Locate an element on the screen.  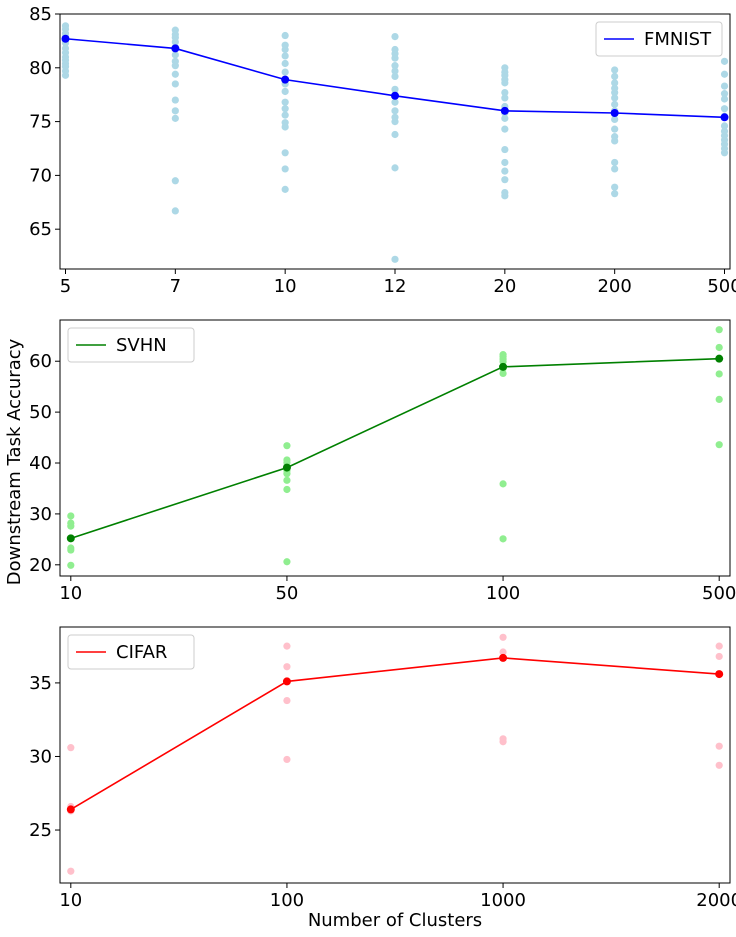
cifar-y-tick-label: 30 is located at coordinates (40, 756).